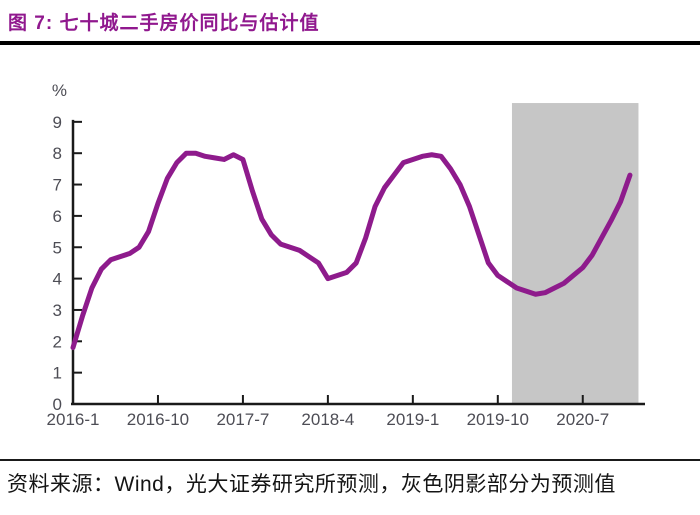 This screenshot has width=700, height=515. What do you see at coordinates (57, 247) in the screenshot?
I see `y-tick-label: 5` at bounding box center [57, 247].